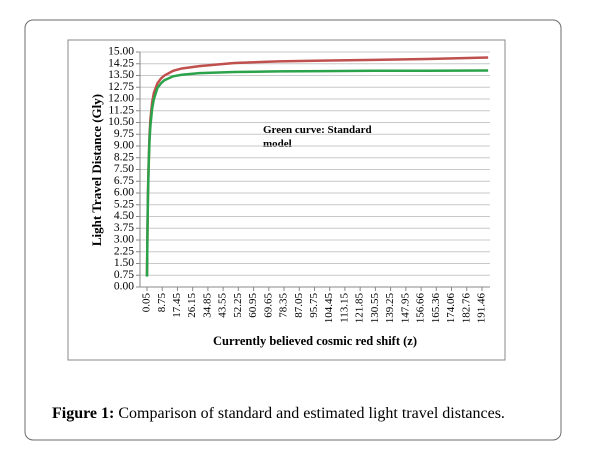  Describe the element at coordinates (121, 99) in the screenshot. I see `y-tick-label: 12.00` at that location.